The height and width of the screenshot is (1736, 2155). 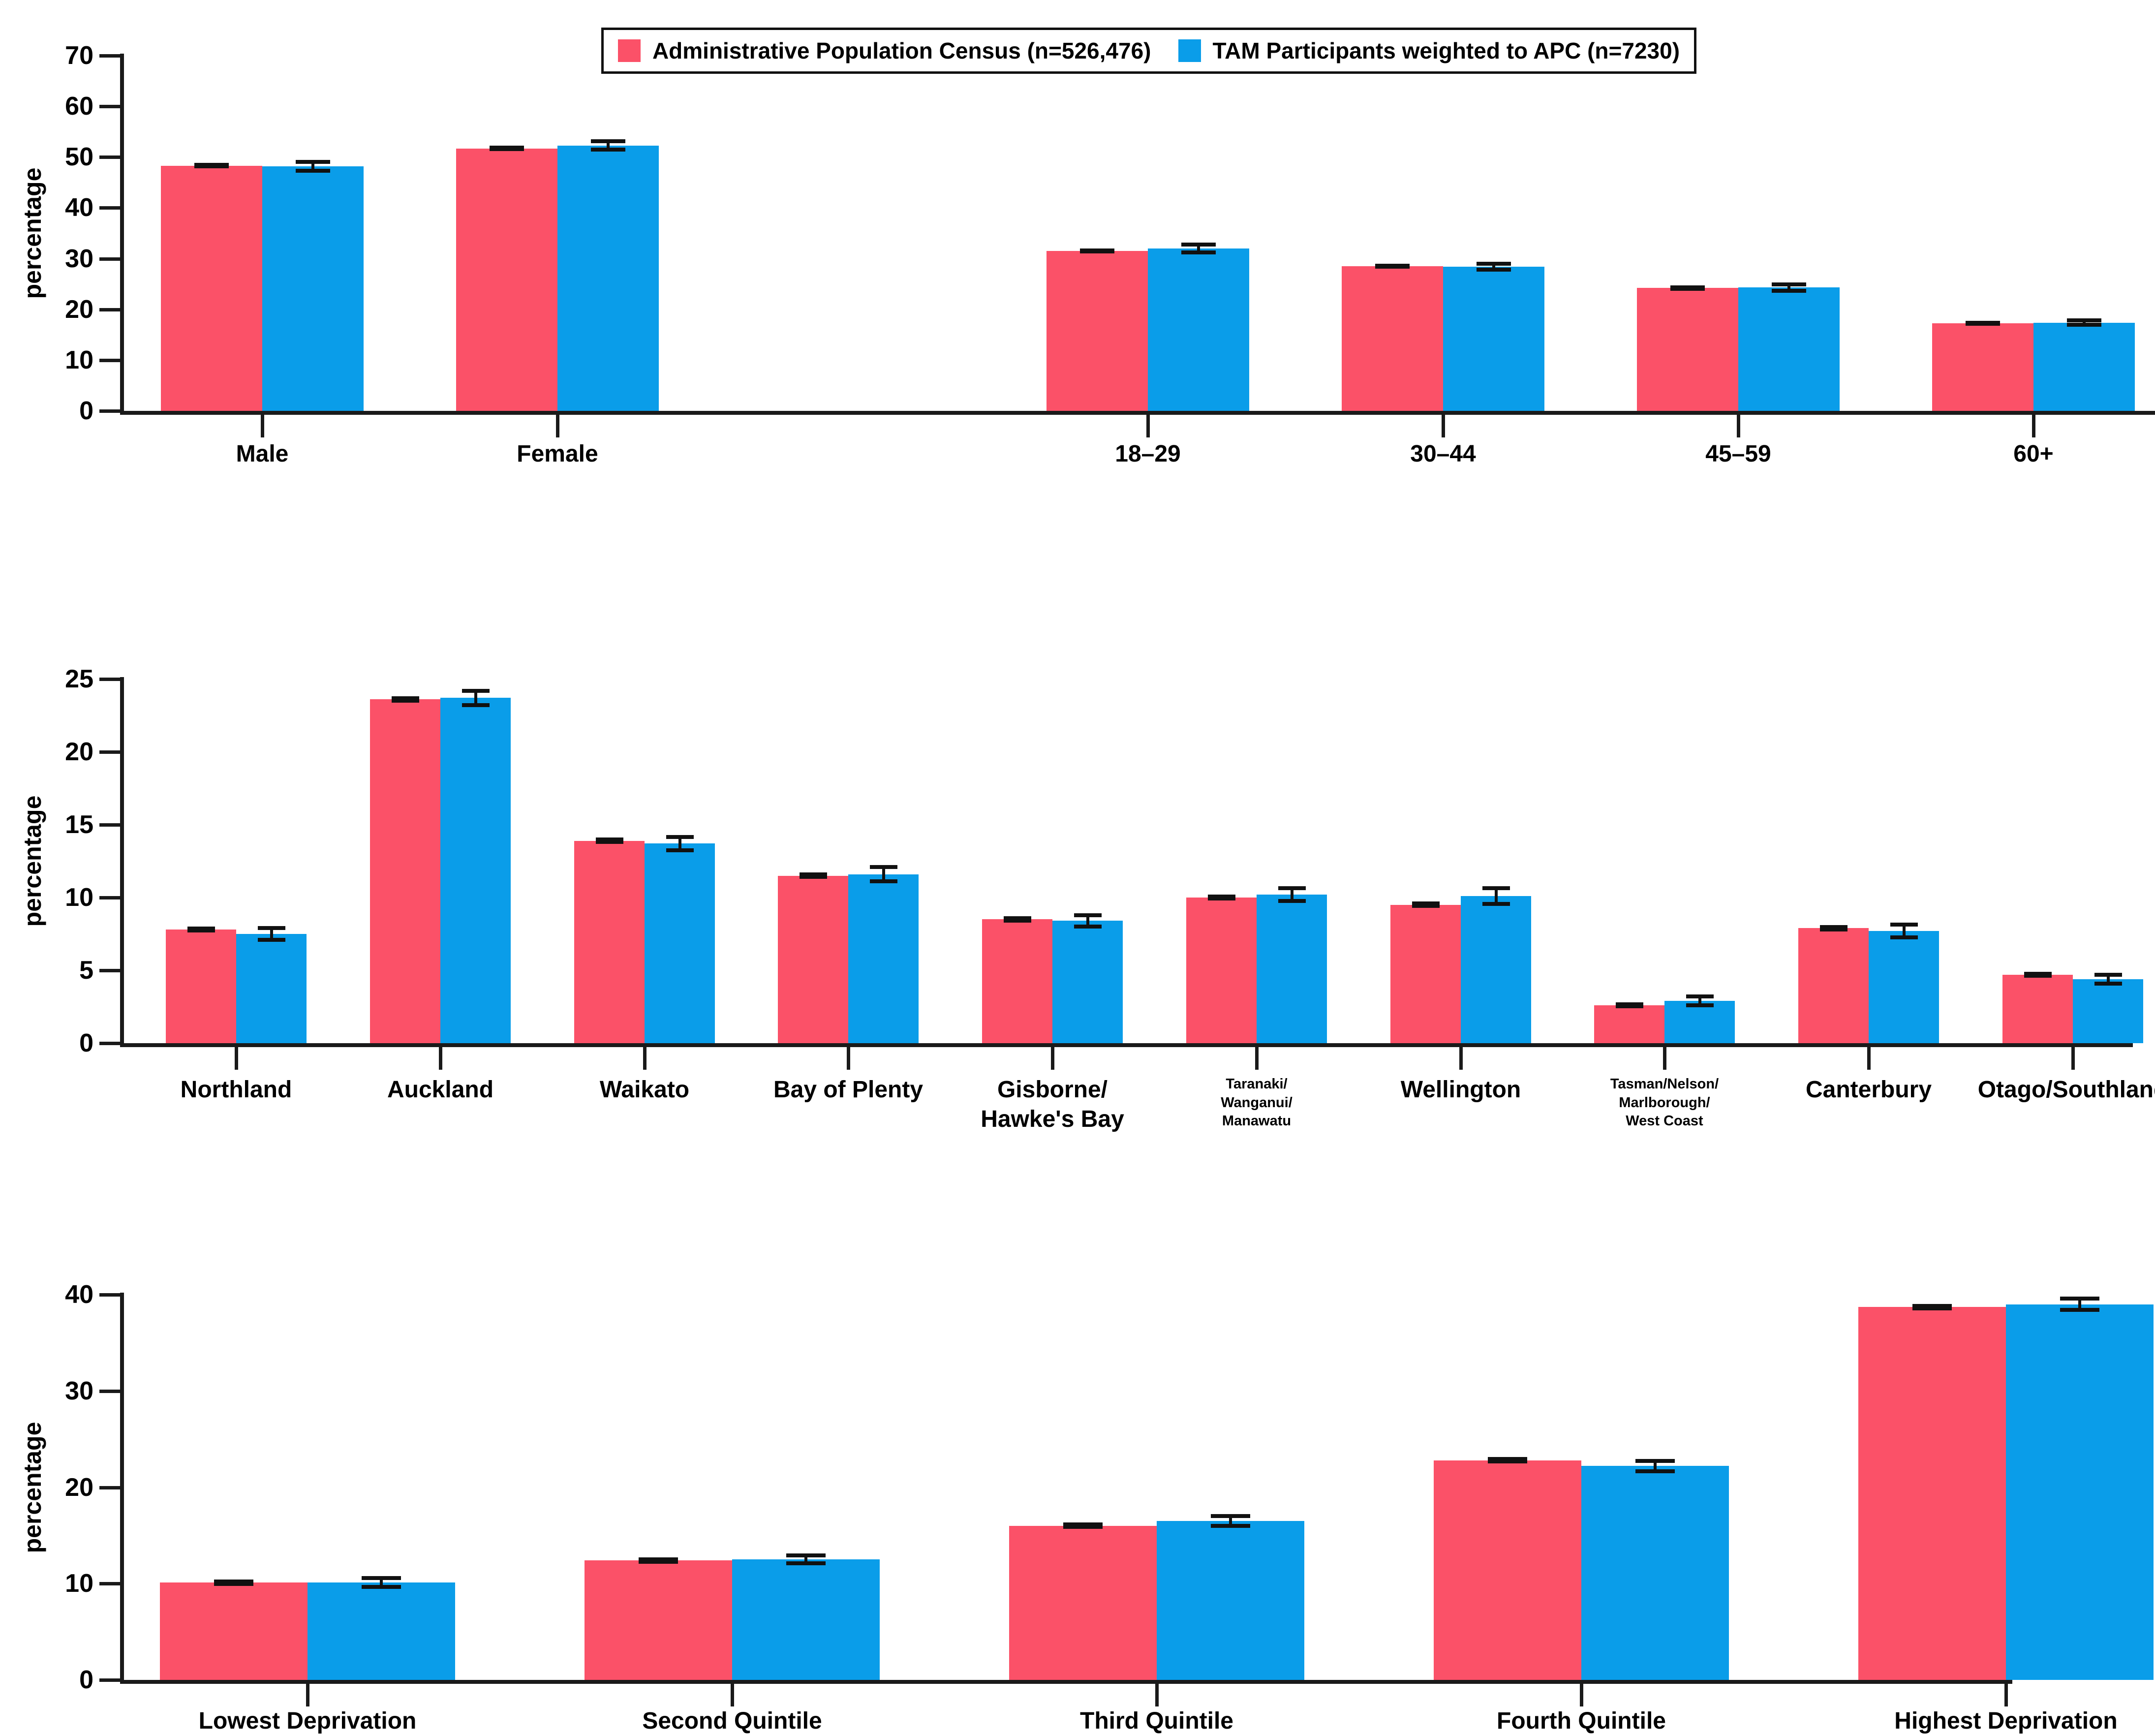 What do you see at coordinates (440, 1090) in the screenshot?
I see `x-axis-label: Auckland` at bounding box center [440, 1090].